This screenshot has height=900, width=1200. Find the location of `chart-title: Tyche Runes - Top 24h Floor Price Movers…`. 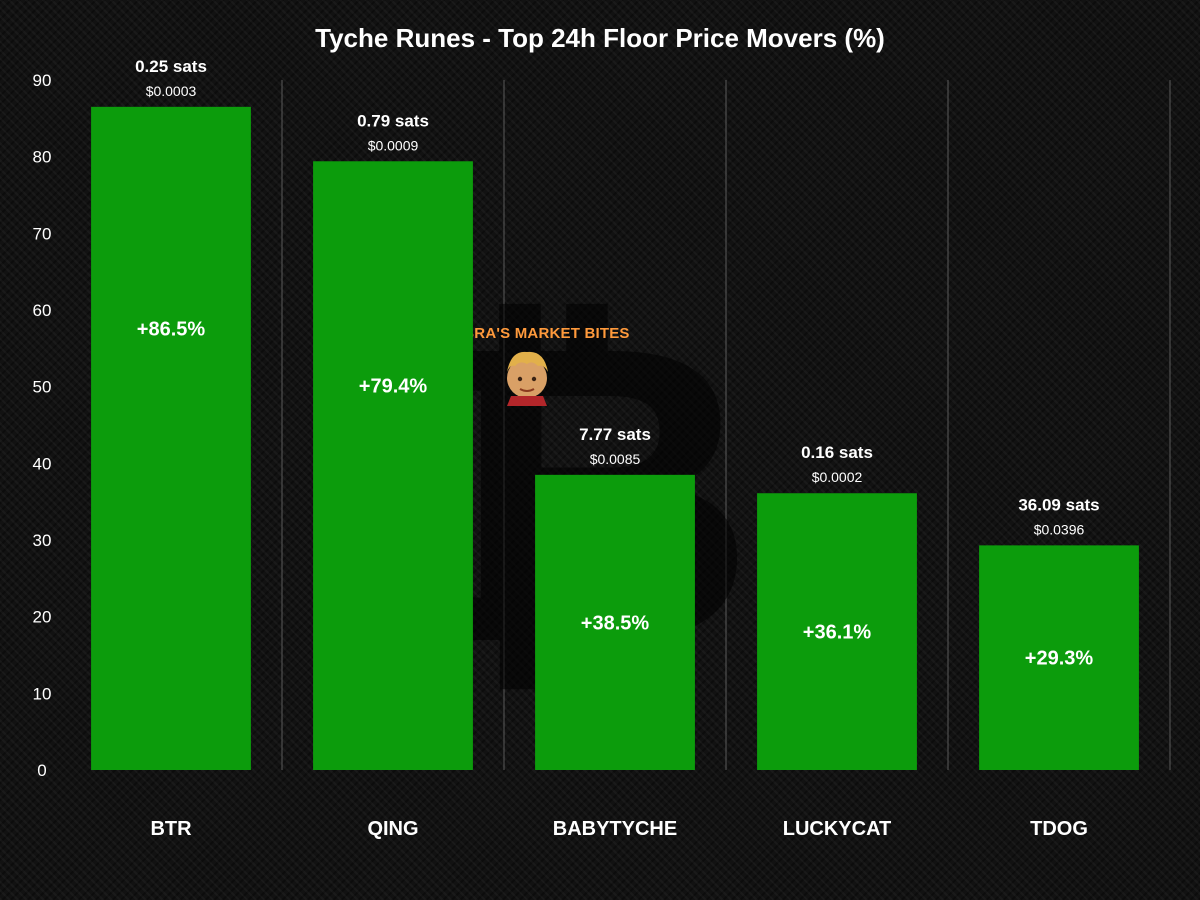

chart-title: Tyche Runes - Top 24h Floor Price Movers… is located at coordinates (600, 38).